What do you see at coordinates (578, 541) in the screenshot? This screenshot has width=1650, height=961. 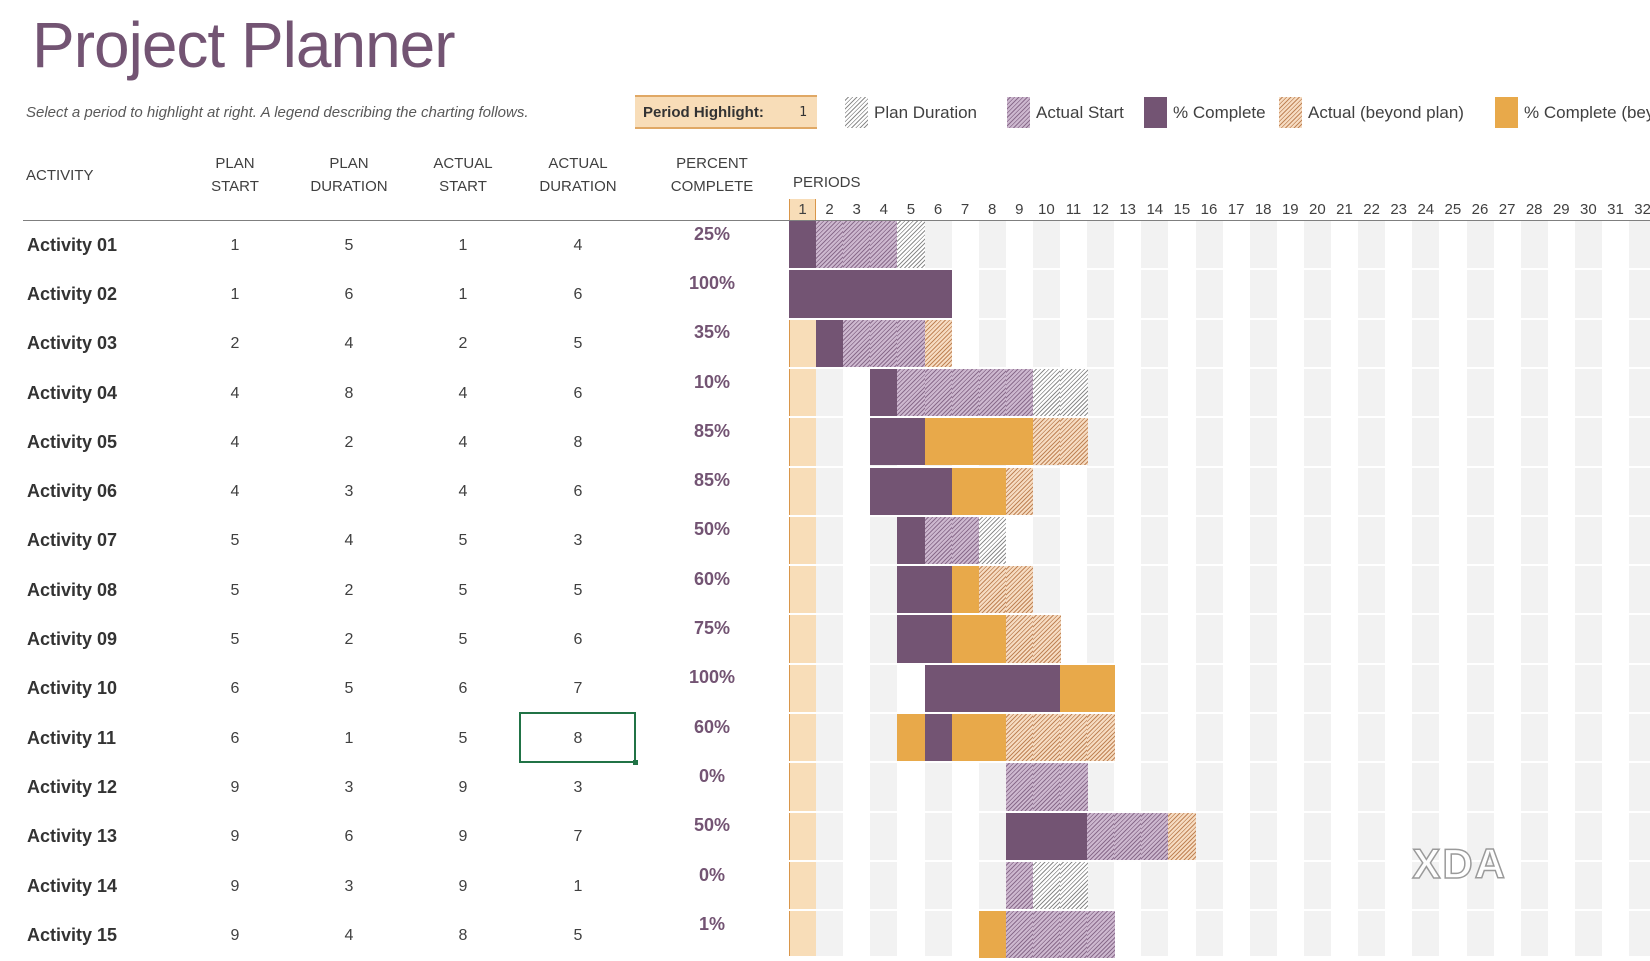 I see `actual-duration-cell: 3` at bounding box center [578, 541].